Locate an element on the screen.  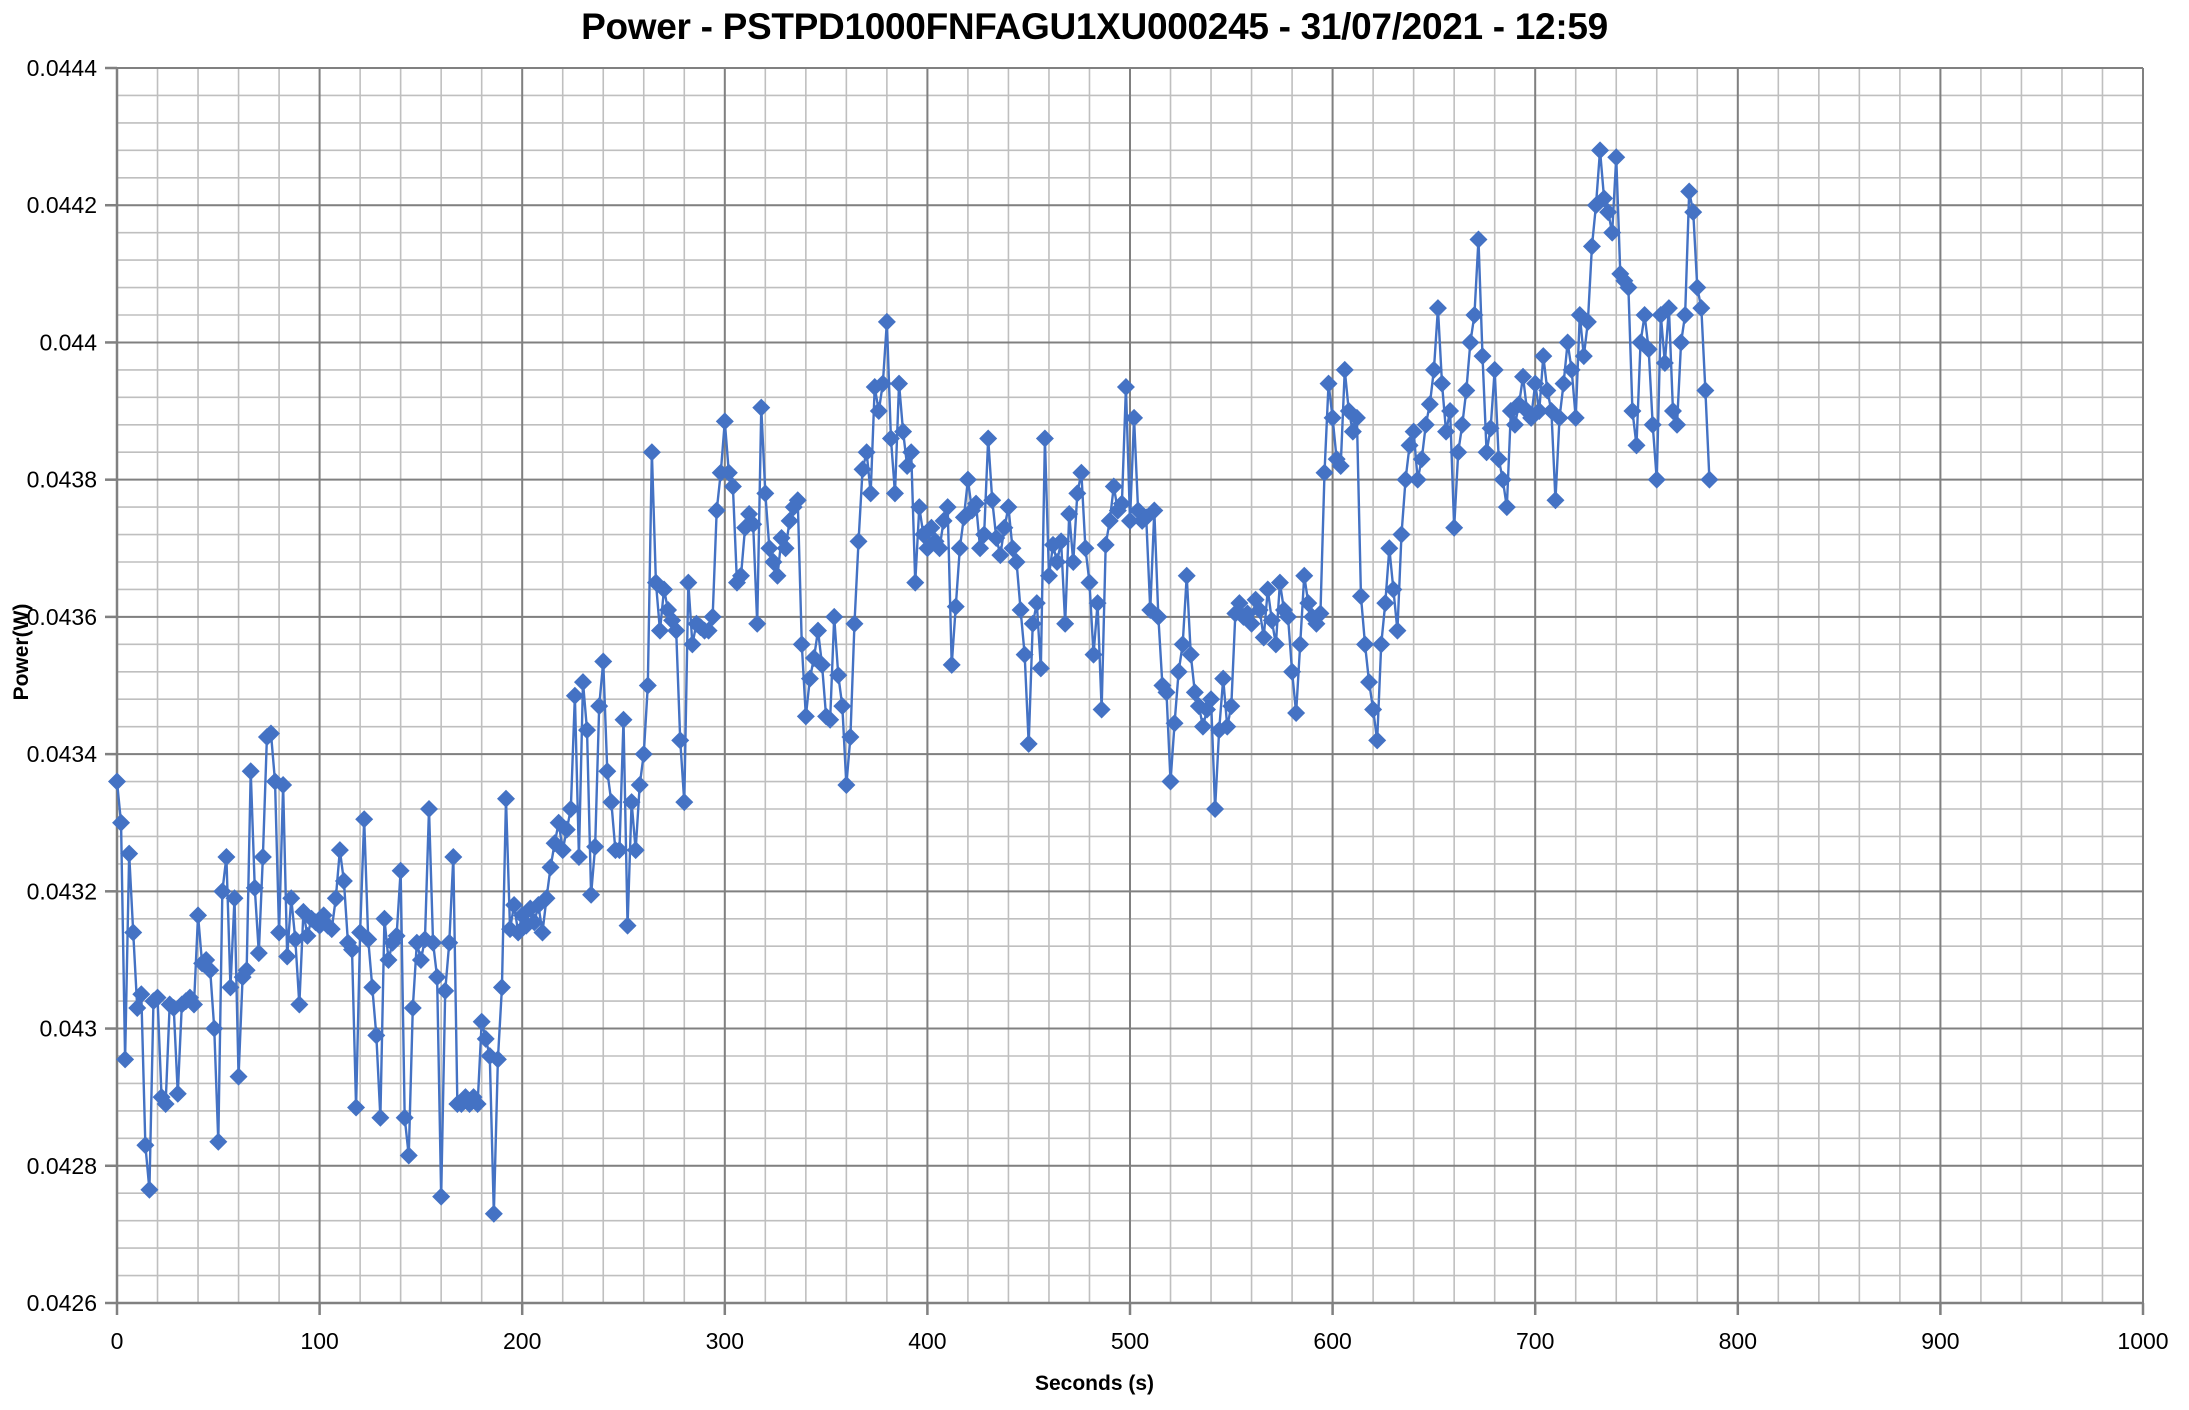
svg-text: 600 is located at coordinates (1332, 1341).